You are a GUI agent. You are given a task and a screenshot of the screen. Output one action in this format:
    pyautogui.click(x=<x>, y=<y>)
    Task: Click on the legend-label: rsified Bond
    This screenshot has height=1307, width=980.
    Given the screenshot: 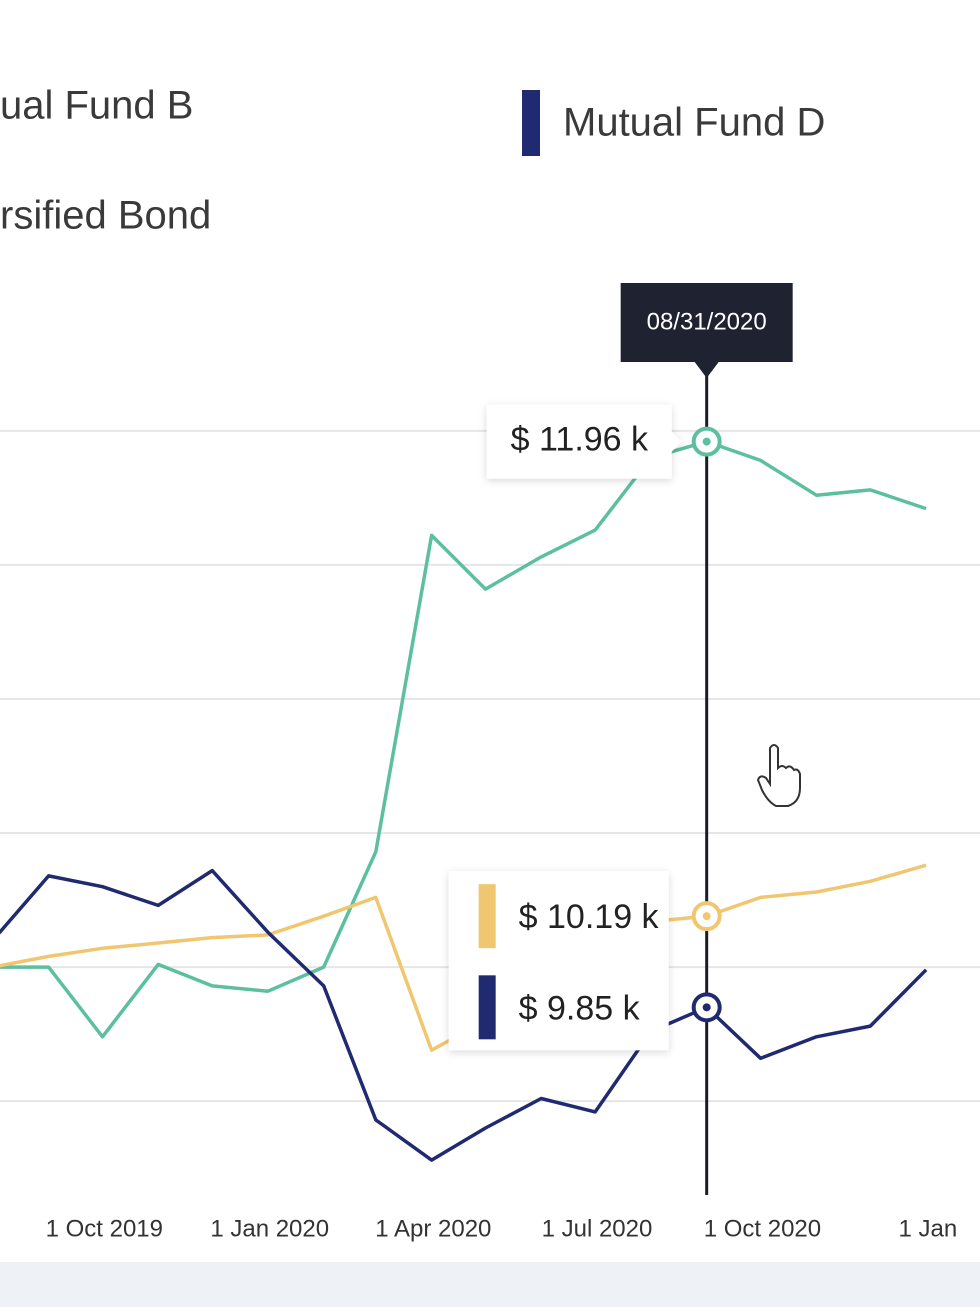 What is the action you would take?
    pyautogui.click(x=105, y=216)
    